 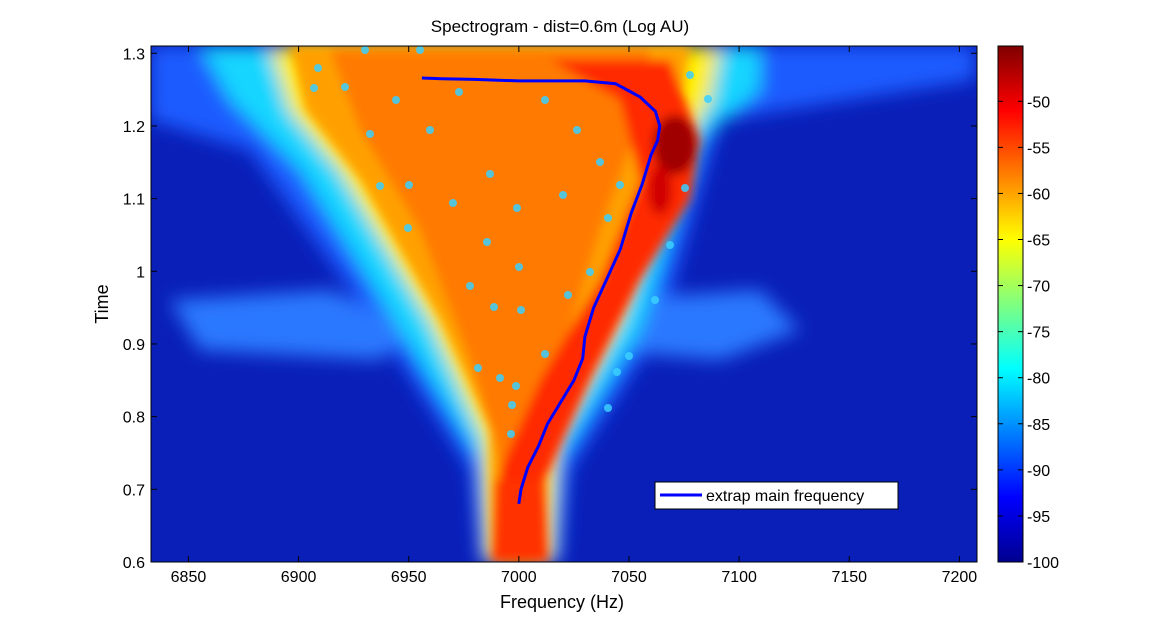 I want to click on y-tick-label: 1.2, so click(x=134, y=127).